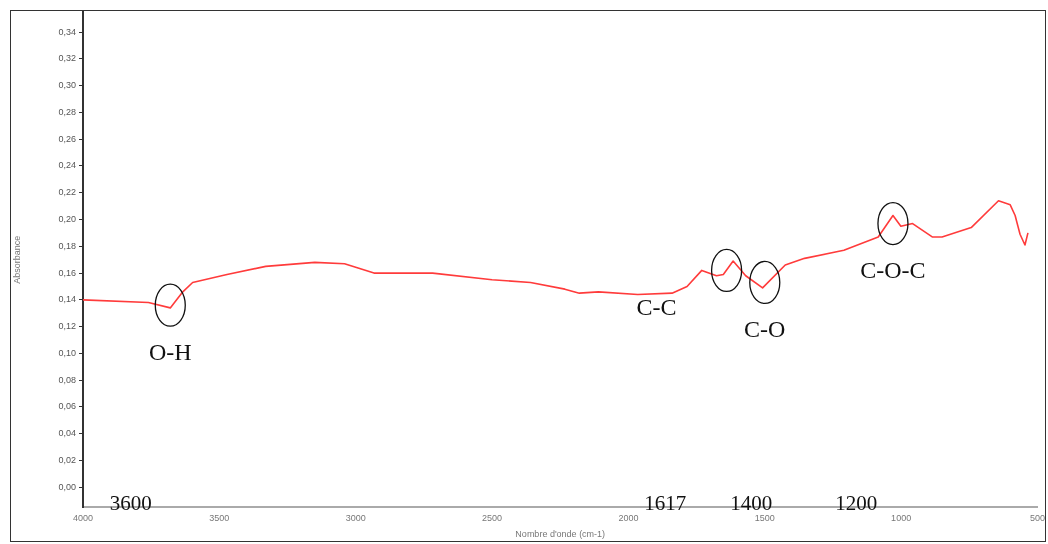 Image resolution: width=1048 pixels, height=544 pixels. I want to click on x-tick-label: 4000, so click(83, 518).